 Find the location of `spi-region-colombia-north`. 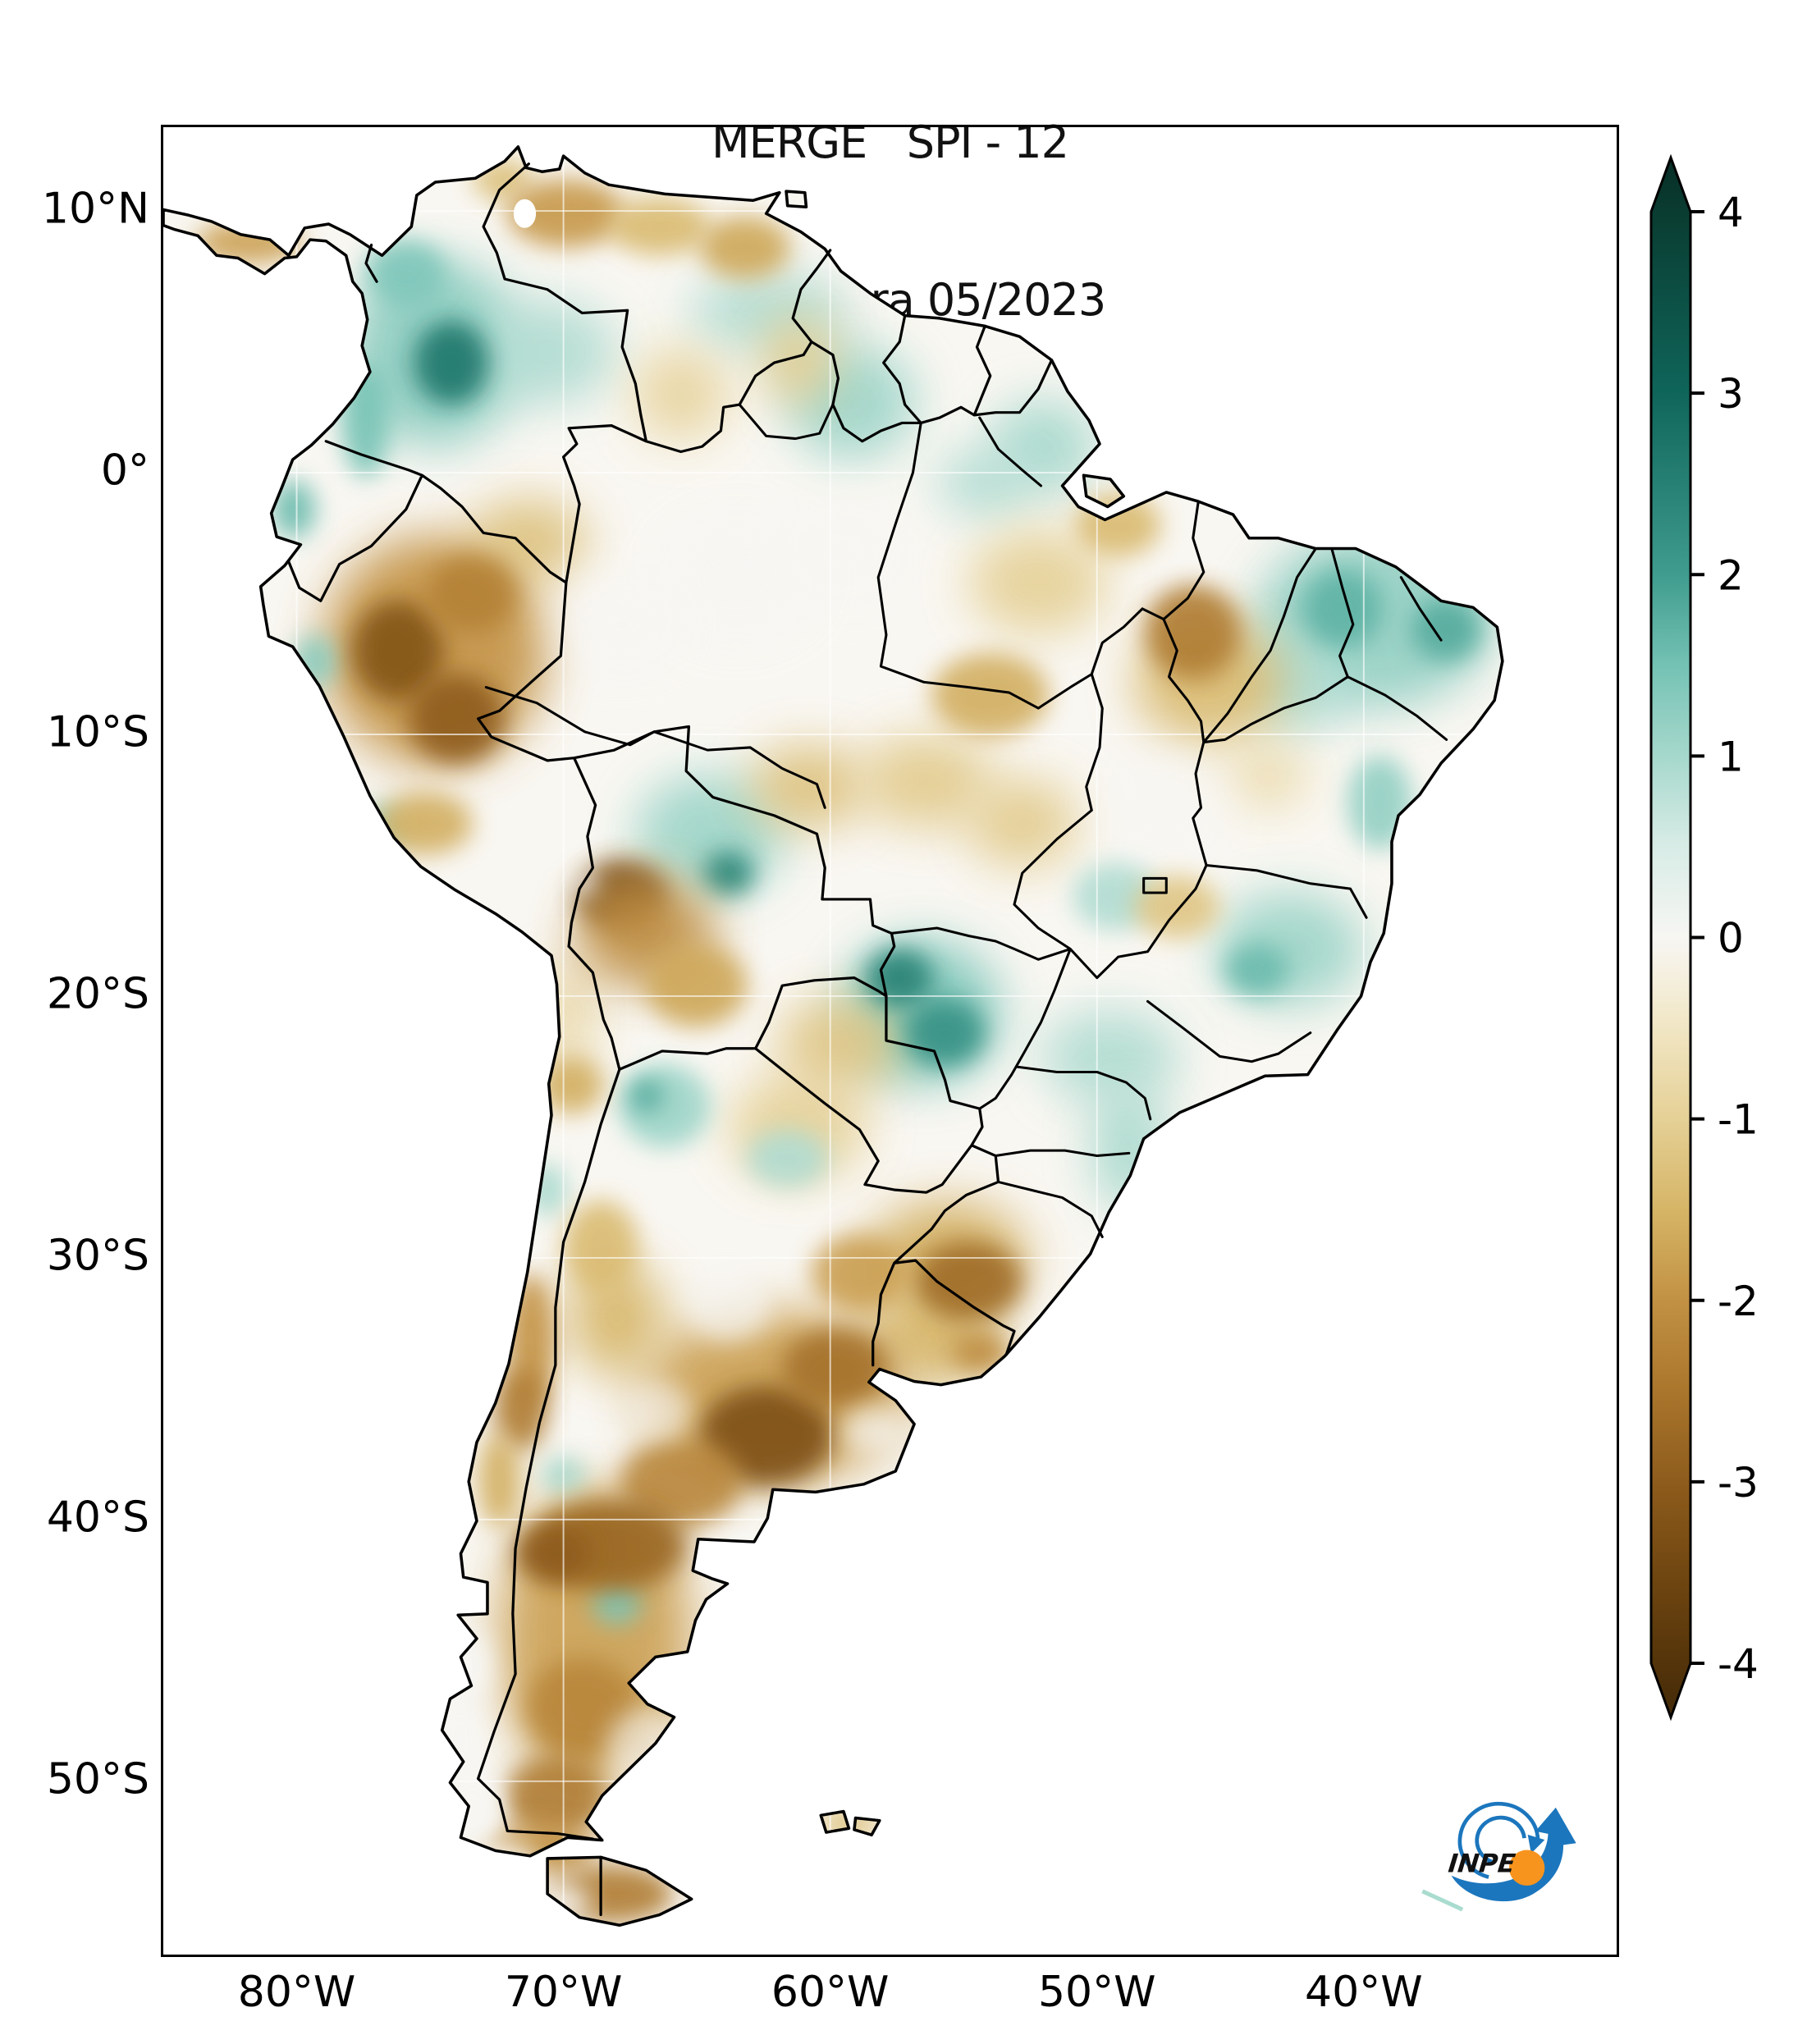

spi-region-colombia-north is located at coordinates (406, 274).